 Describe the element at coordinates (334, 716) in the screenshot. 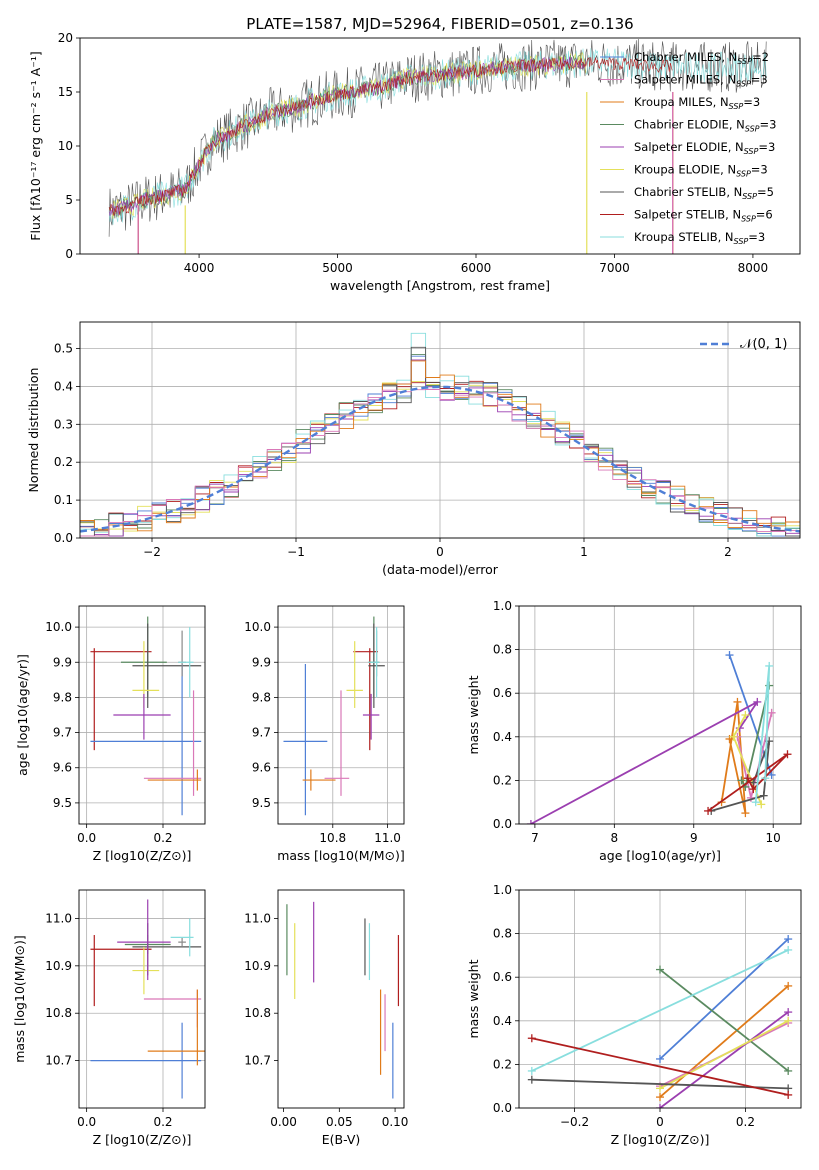

I see `age_vs_mass-plot-area` at that location.